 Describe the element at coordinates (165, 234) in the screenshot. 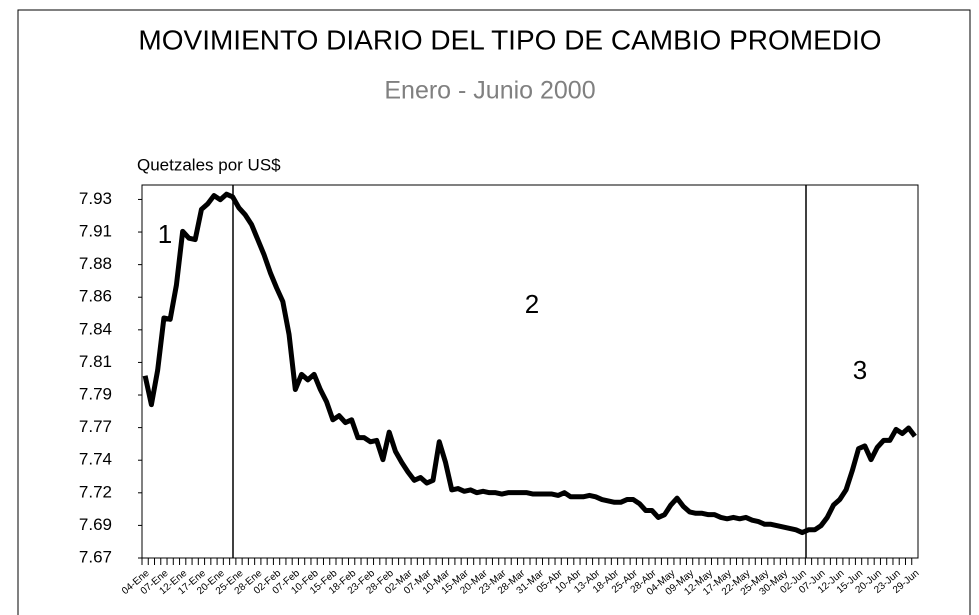

I see `annotation: 1` at that location.